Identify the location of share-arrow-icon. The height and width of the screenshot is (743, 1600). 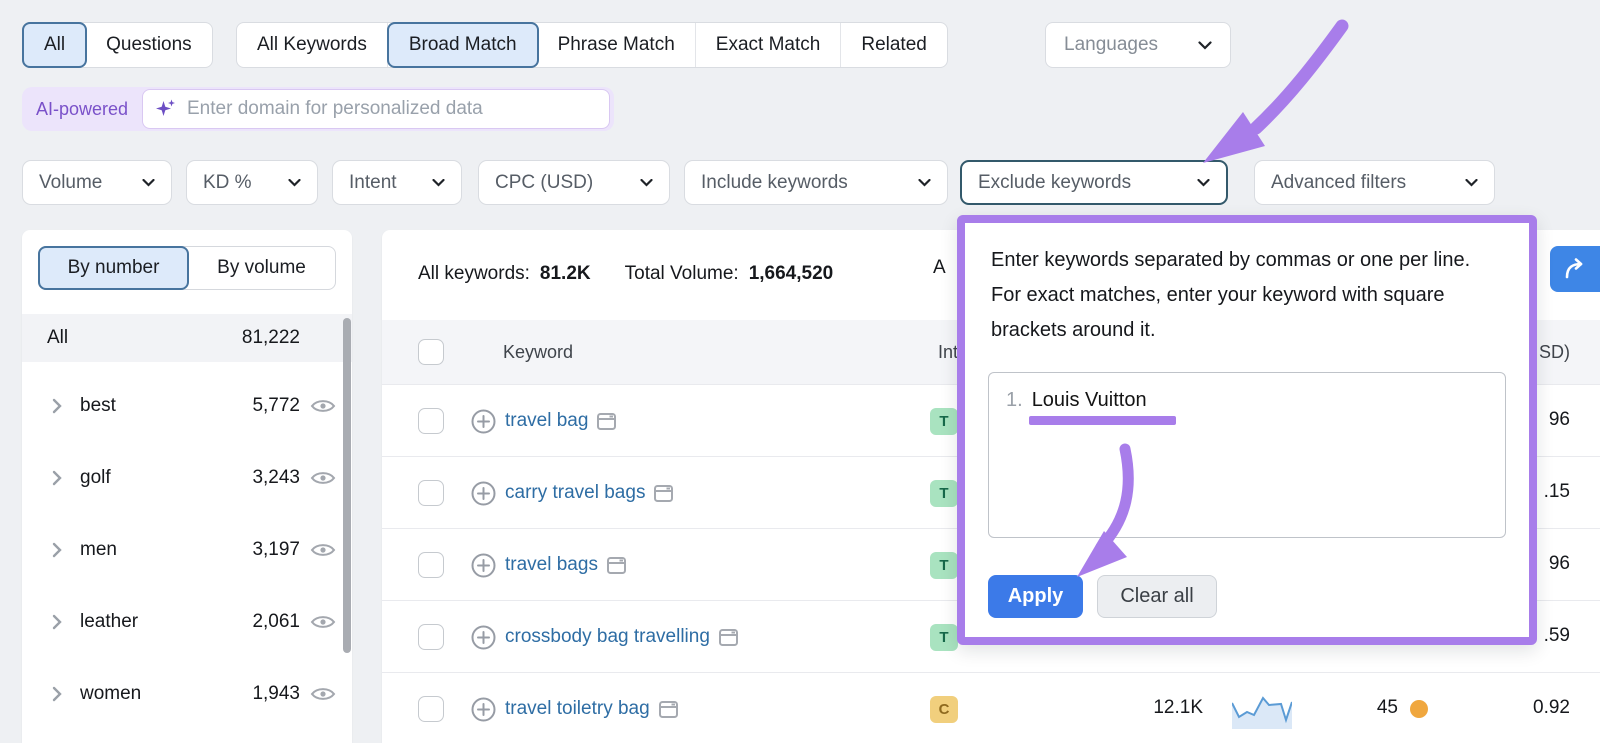
(1574, 268).